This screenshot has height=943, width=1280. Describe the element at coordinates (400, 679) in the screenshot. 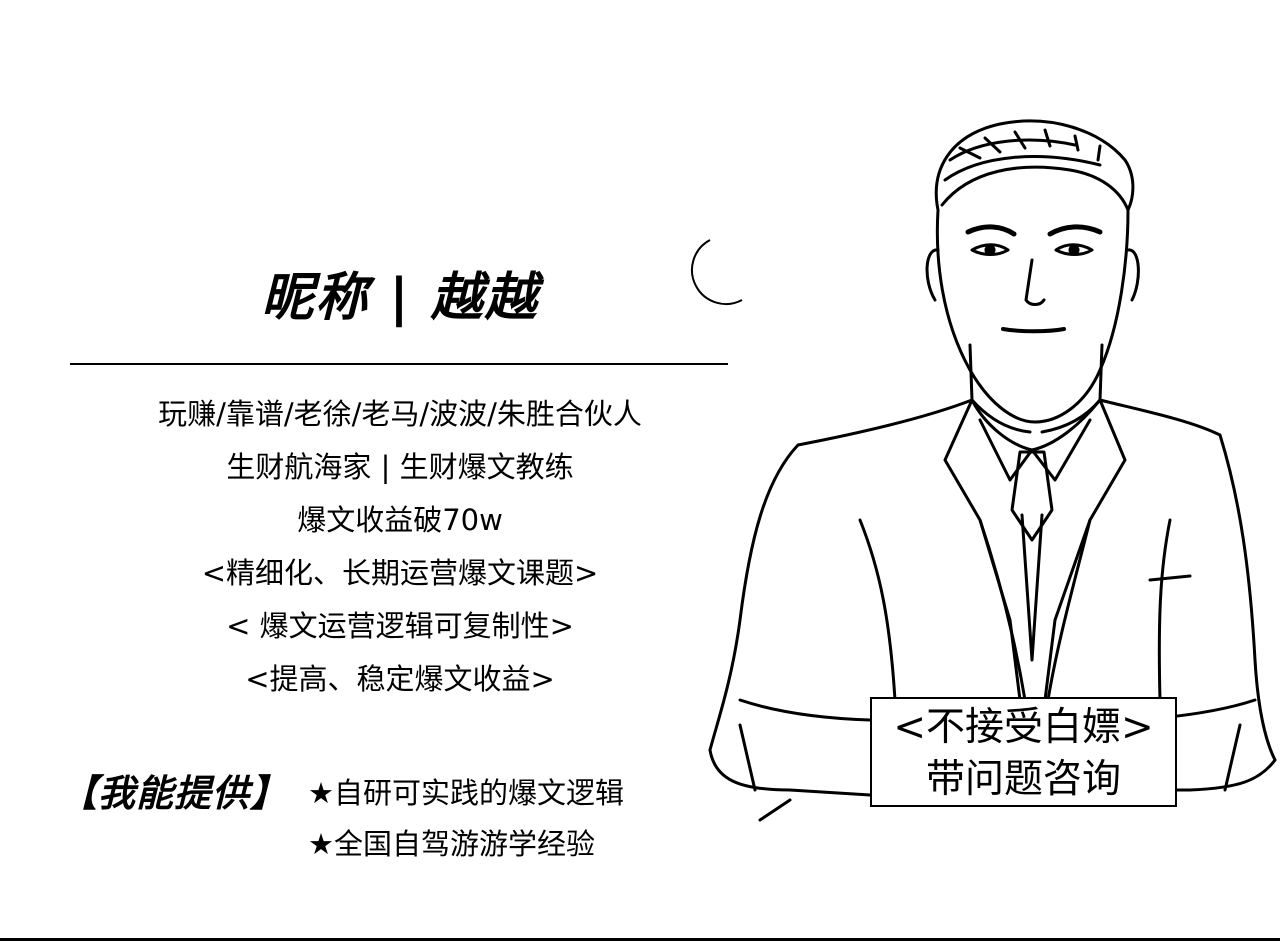

I see `intro-line: <提高、稳定爆文收益>` at that location.